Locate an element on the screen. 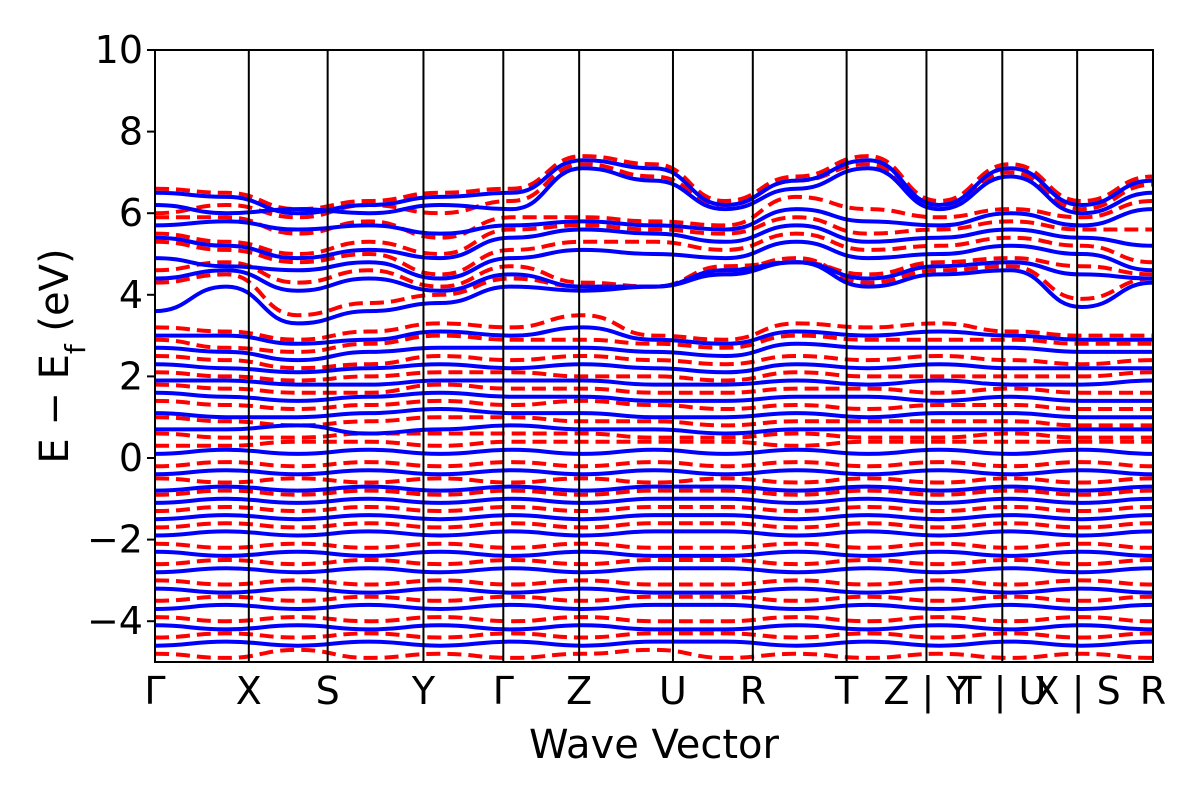 This screenshot has width=1200, height=800. y-tick-label: −2 is located at coordinates (115, 540).